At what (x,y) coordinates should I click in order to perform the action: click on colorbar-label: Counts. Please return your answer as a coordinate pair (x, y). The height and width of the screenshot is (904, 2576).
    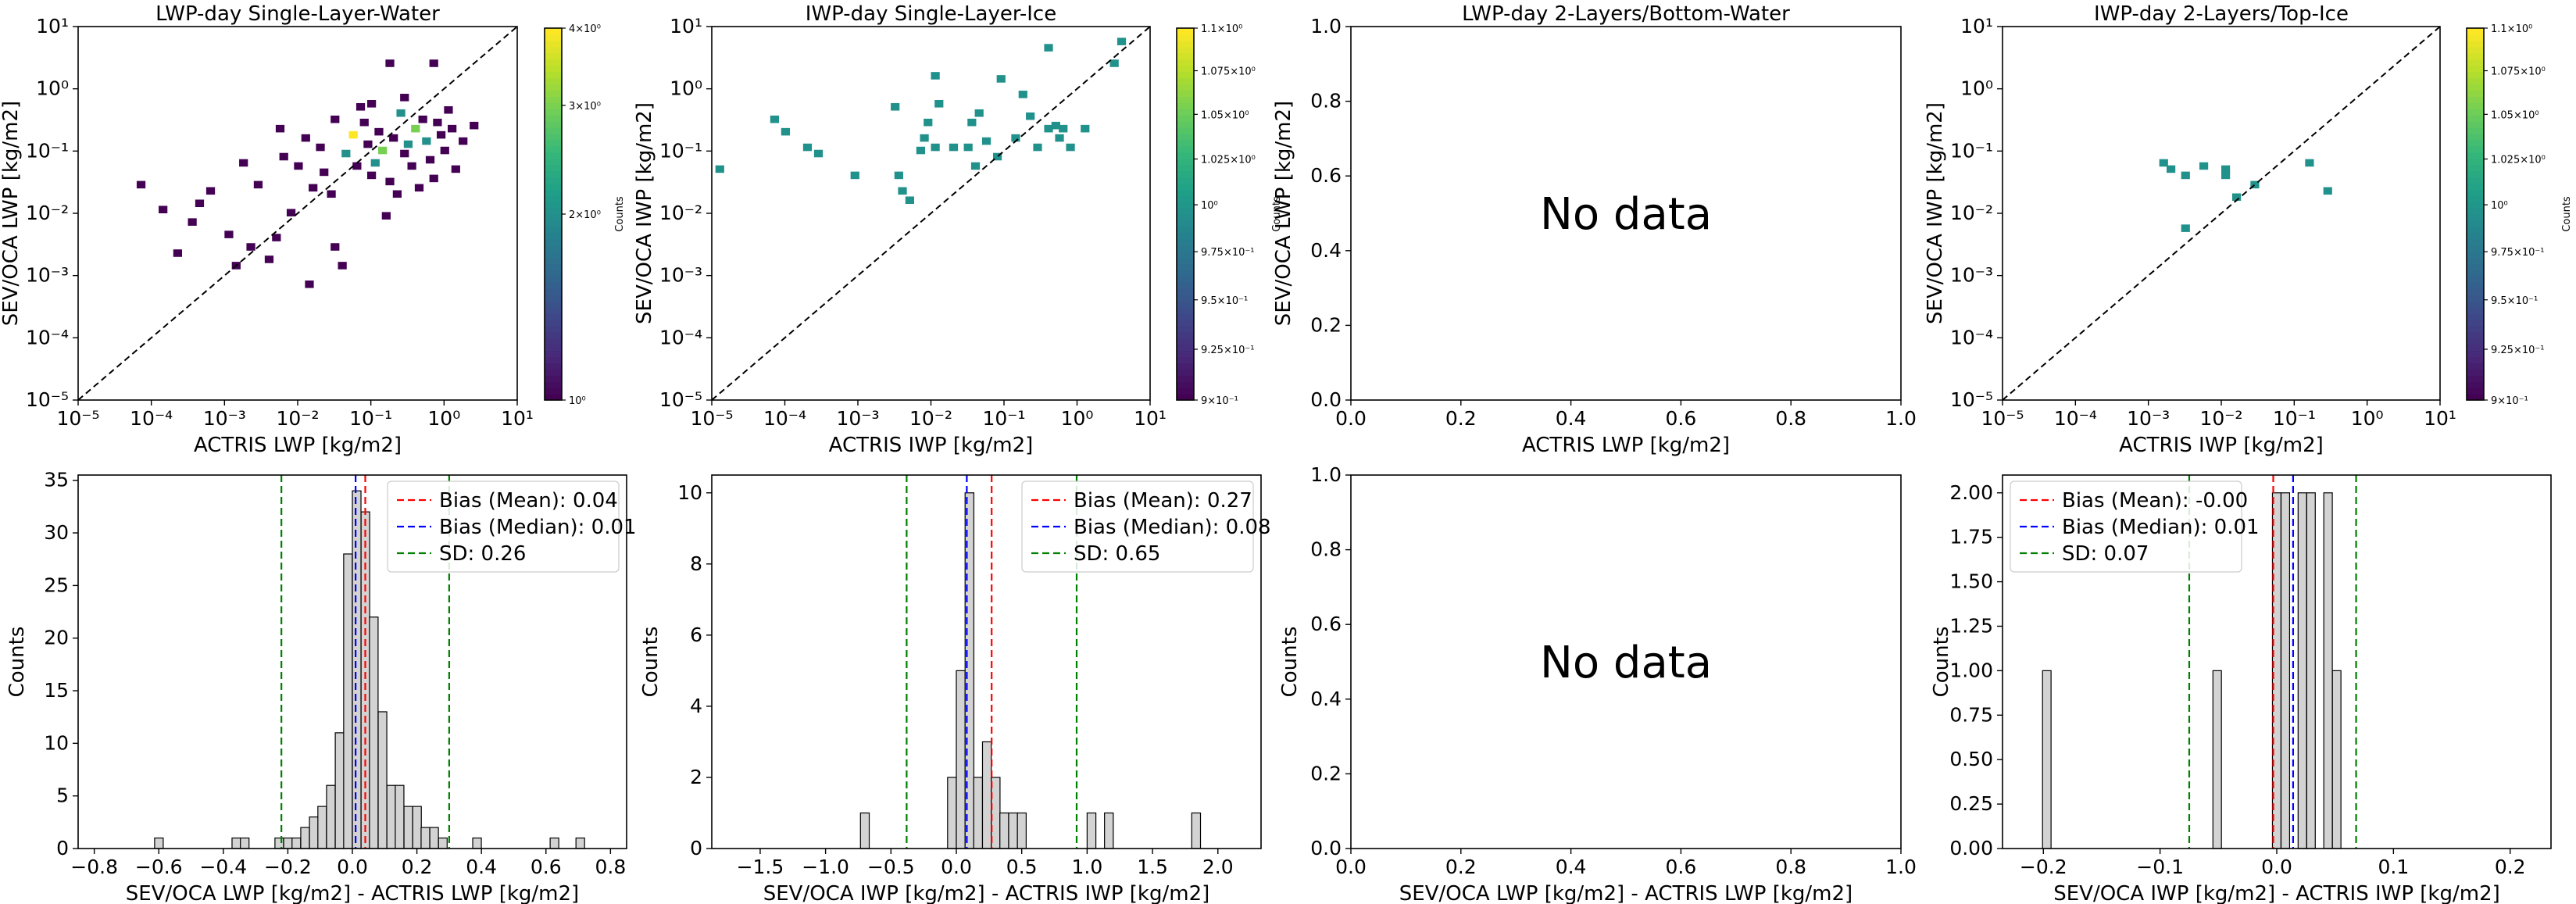
    Looking at the image, I should click on (1277, 214).